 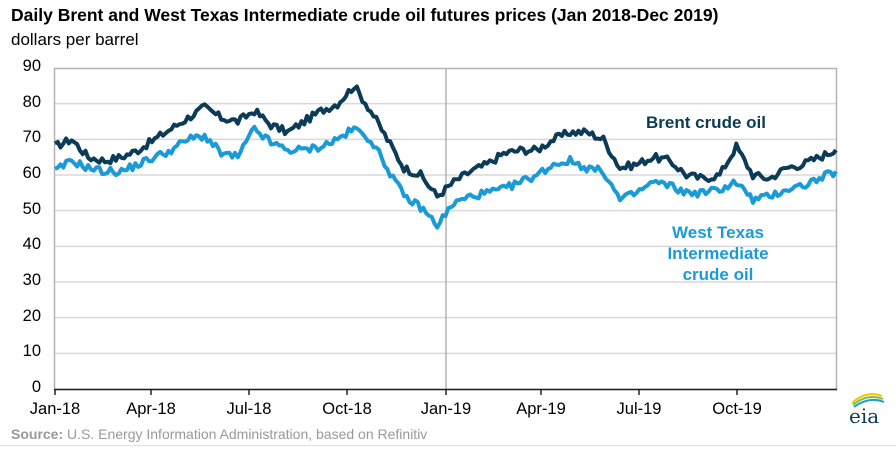 What do you see at coordinates (55, 409) in the screenshot?
I see `x-tick-label: Jan-18` at bounding box center [55, 409].